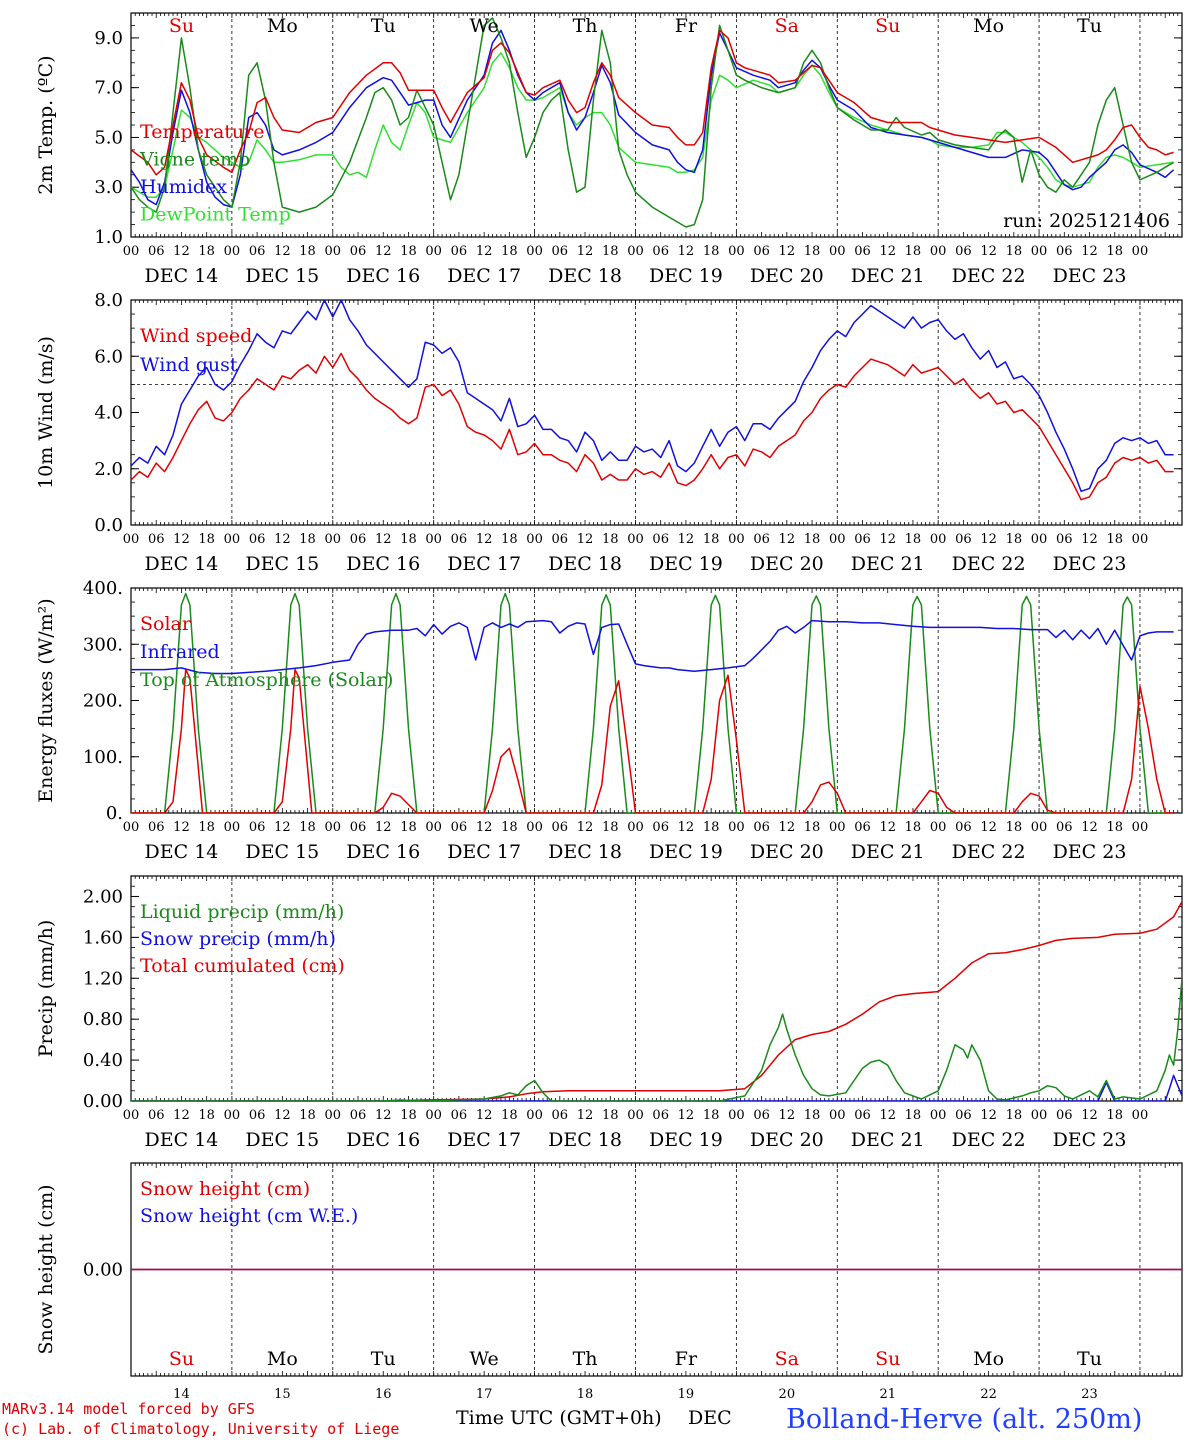  Describe the element at coordinates (686, 1394) in the screenshot. I see `day-number-label: 19` at that location.